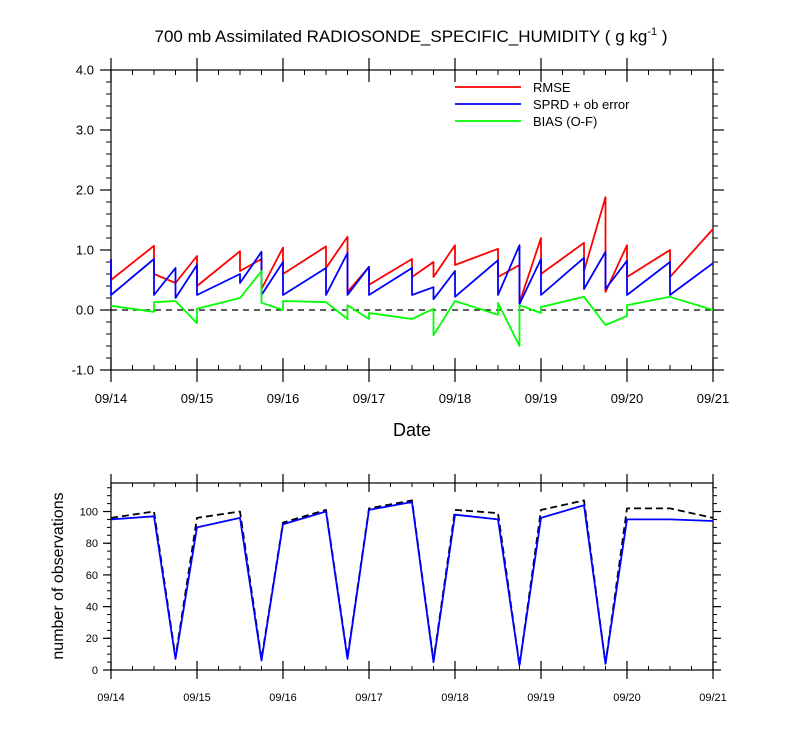  What do you see at coordinates (83, 370) in the screenshot?
I see `y-tick-label: -1.0` at bounding box center [83, 370].